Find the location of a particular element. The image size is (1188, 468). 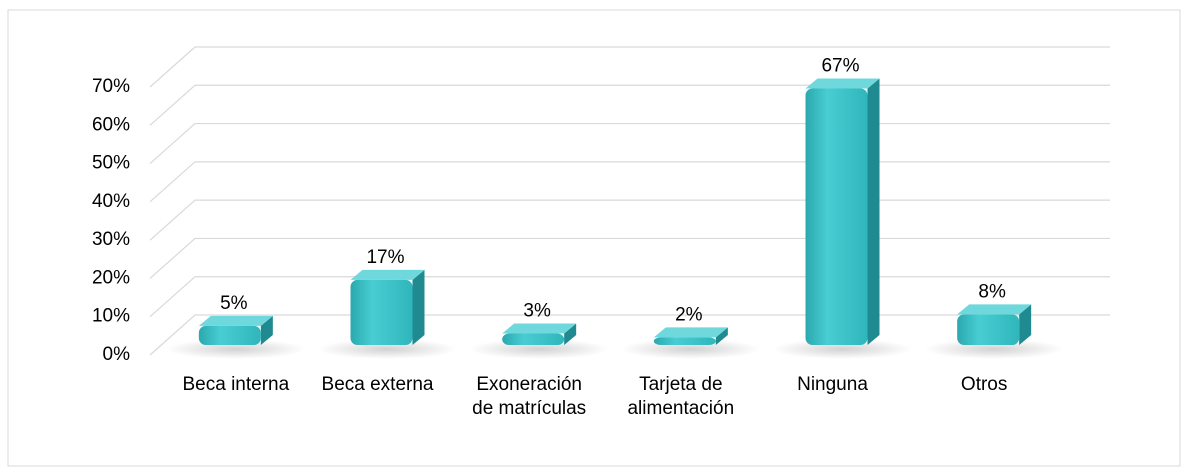

data-label: 3% is located at coordinates (537, 311).